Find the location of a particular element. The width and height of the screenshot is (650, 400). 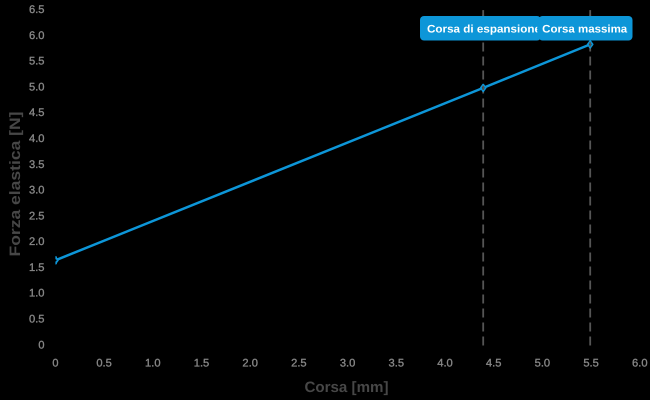

svg-text: Forza elastica [N] is located at coordinates (15, 184).